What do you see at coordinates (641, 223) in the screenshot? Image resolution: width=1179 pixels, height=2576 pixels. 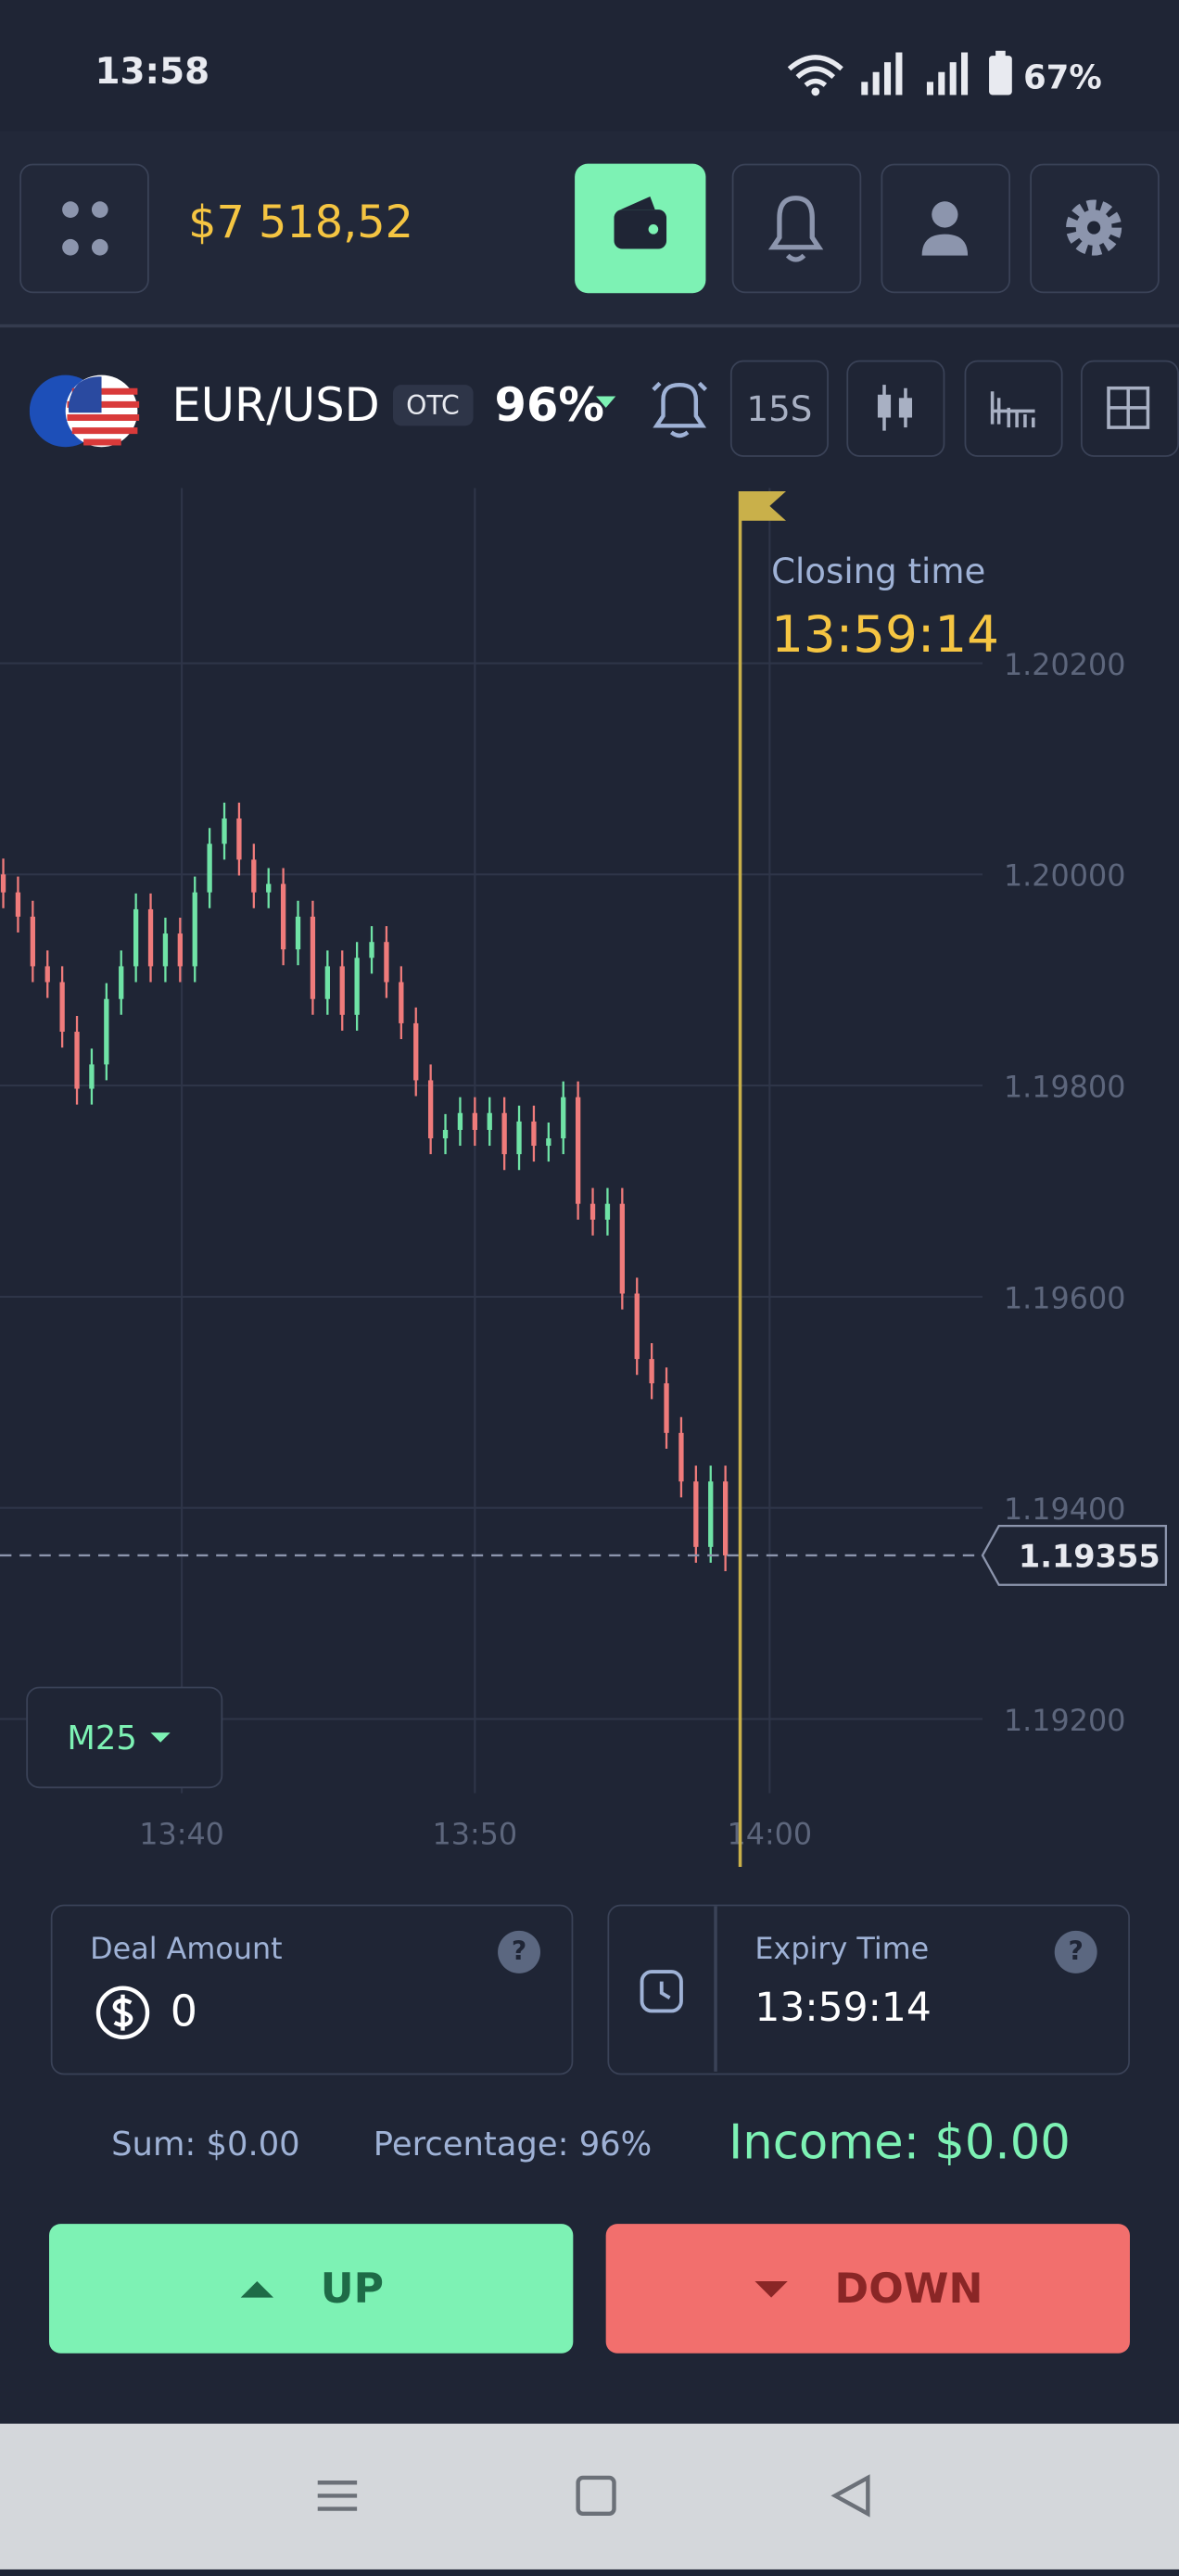 I see `wallet-icon` at bounding box center [641, 223].